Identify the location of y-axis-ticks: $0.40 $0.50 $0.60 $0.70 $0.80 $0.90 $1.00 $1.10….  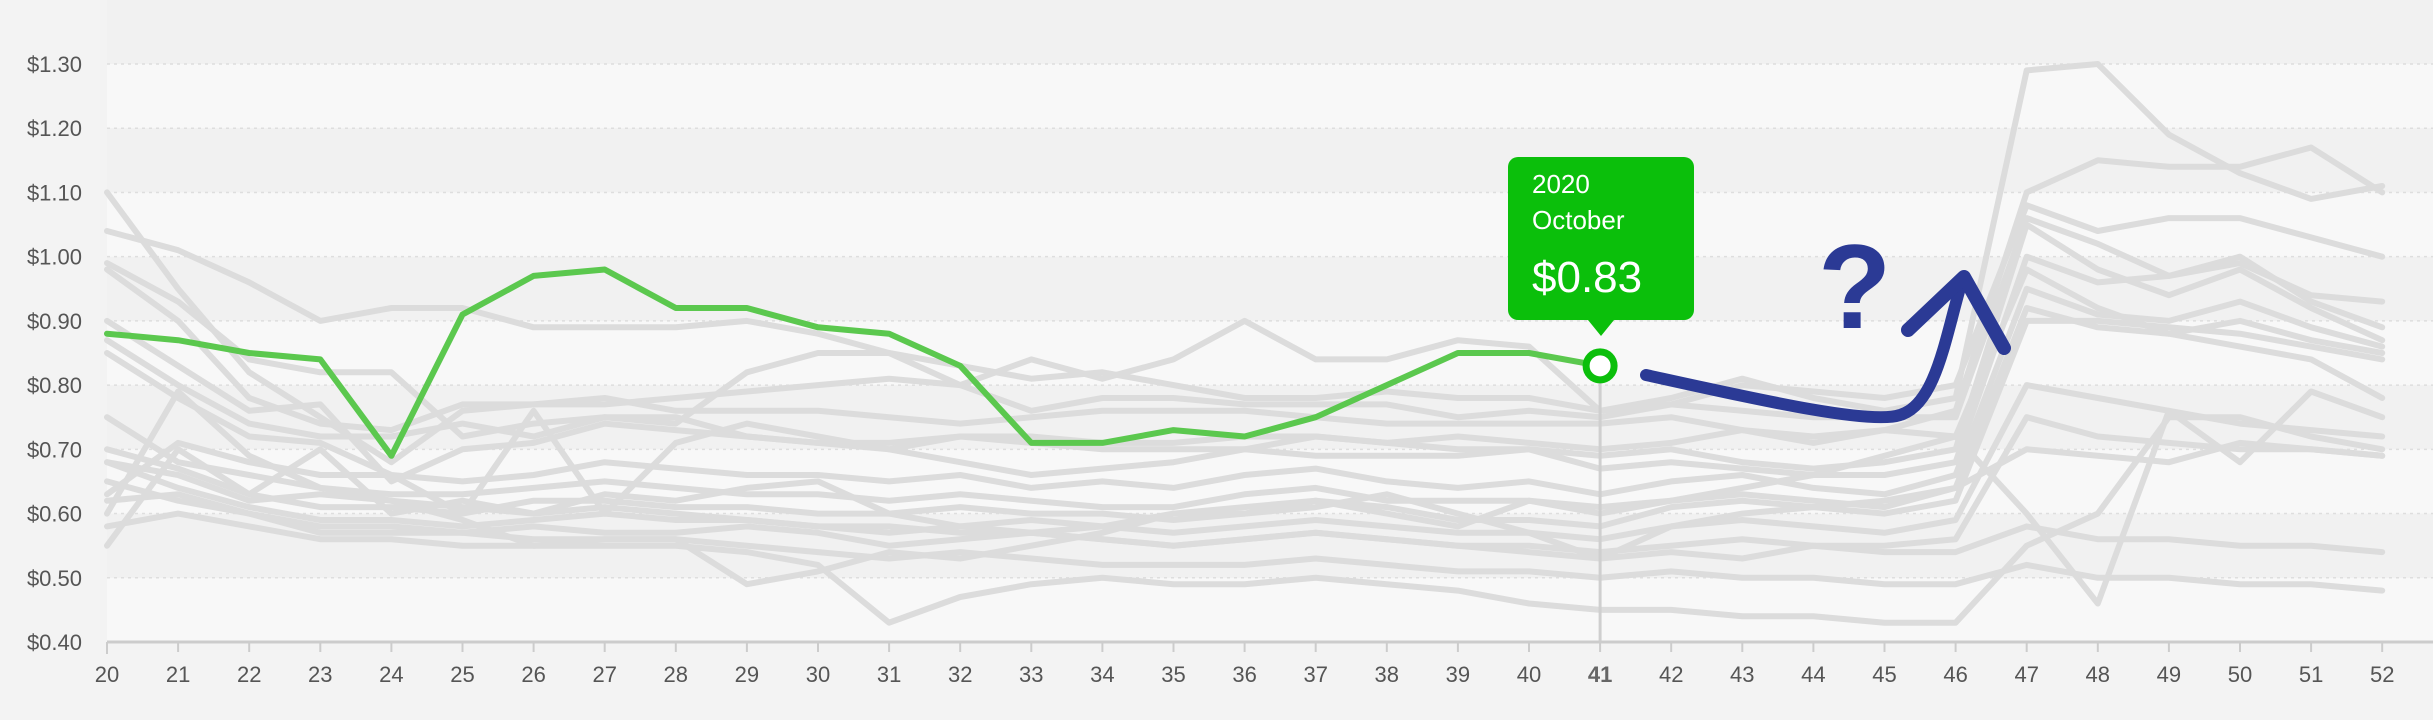
(54, 353).